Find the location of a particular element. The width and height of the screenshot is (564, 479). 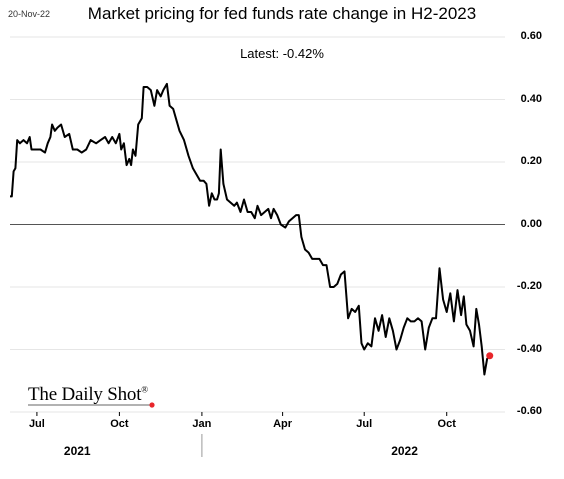

y-tick-label: 0.40 is located at coordinates (531, 98).